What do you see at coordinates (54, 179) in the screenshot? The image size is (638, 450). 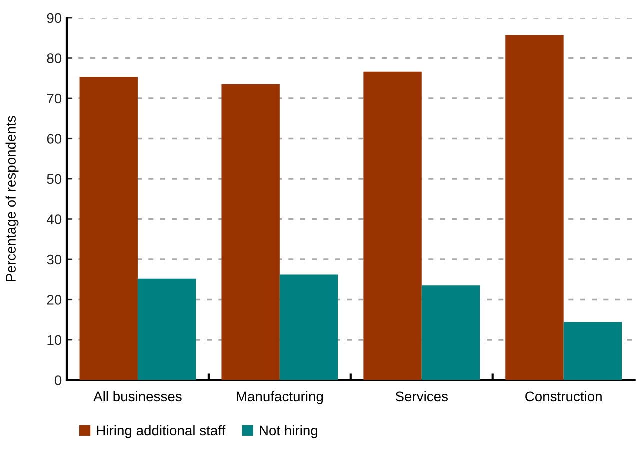 I see `y-tick-label: 50` at bounding box center [54, 179].